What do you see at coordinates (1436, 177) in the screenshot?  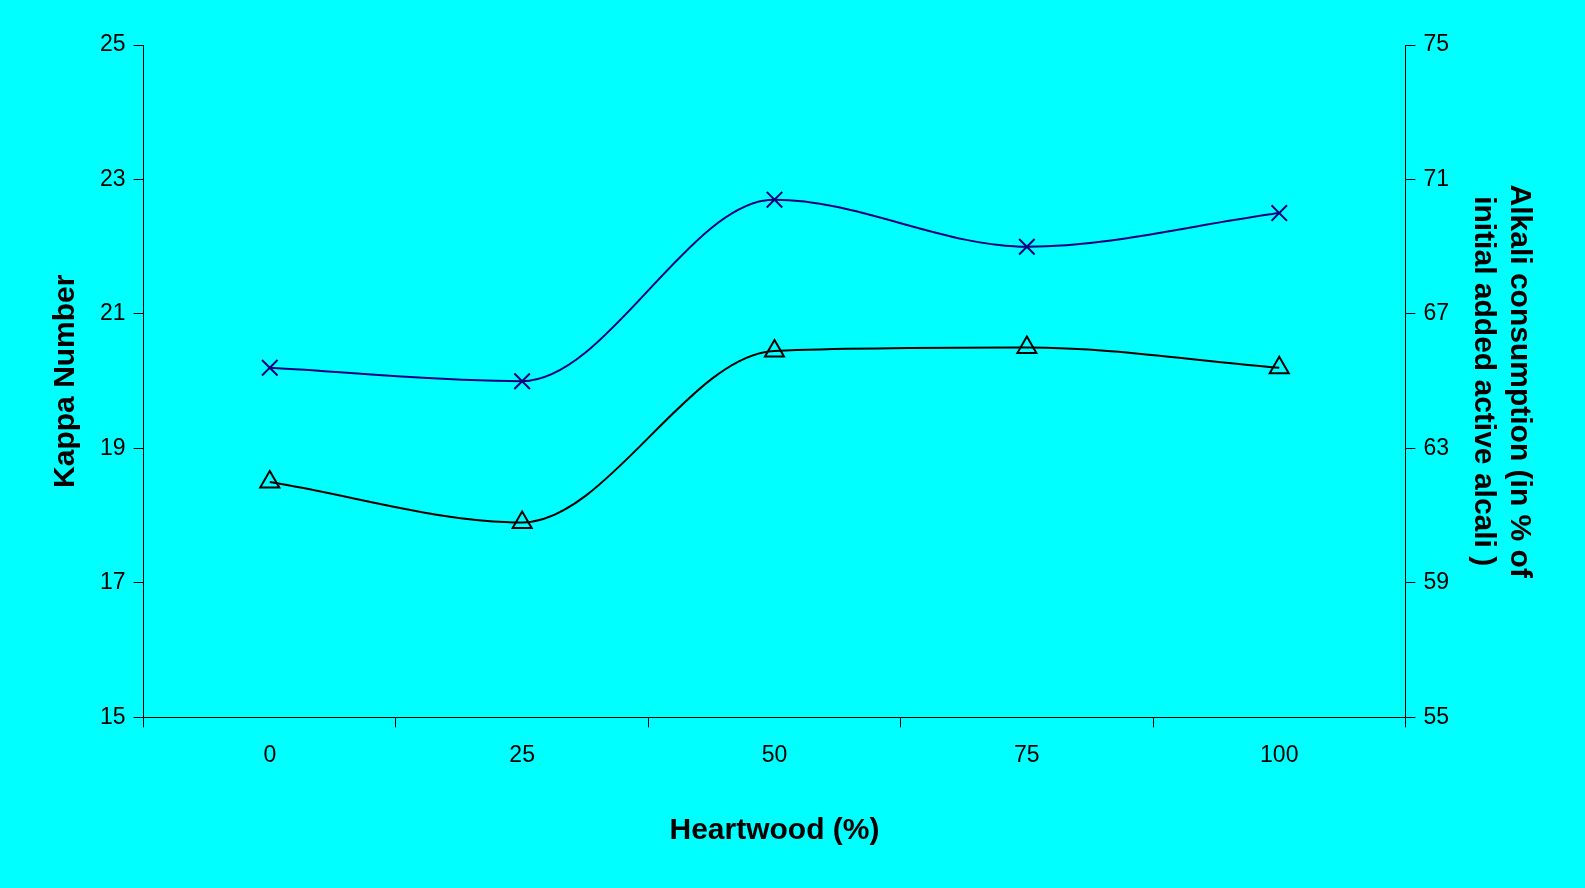 I see `y2-tick-label: 71` at bounding box center [1436, 177].